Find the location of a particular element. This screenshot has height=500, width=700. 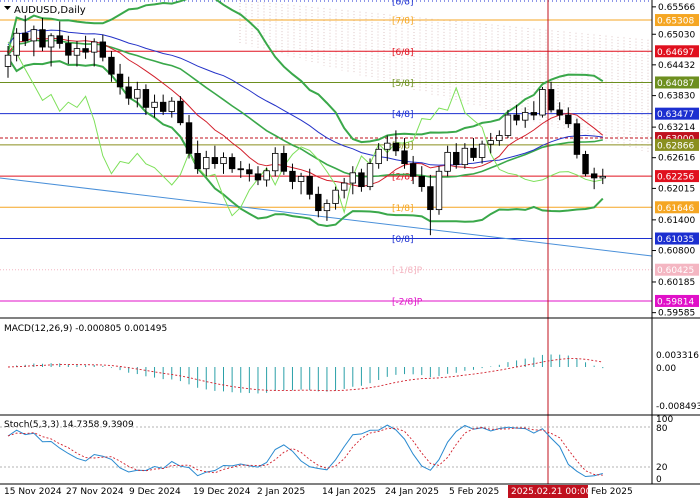

stoch-k-line is located at coordinates (305, 451).